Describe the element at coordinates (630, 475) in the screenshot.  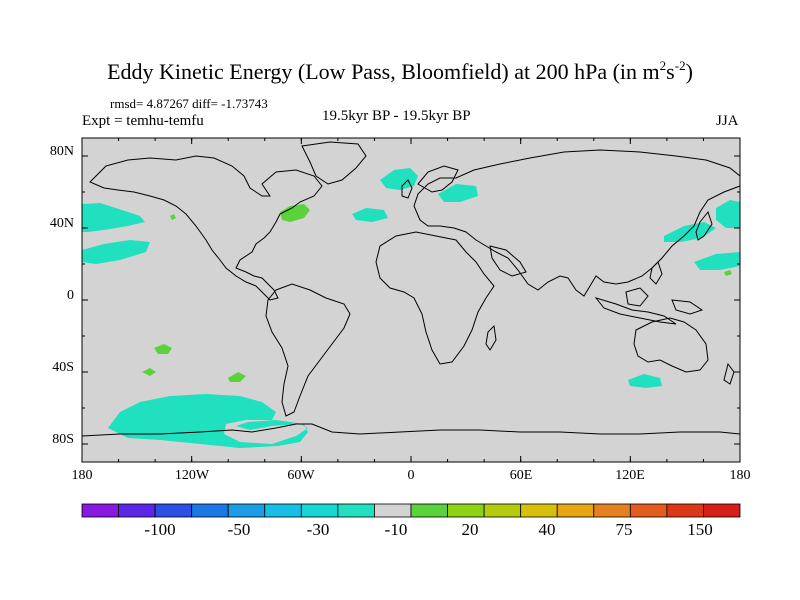
I see `lon-label-120e: 120E` at that location.